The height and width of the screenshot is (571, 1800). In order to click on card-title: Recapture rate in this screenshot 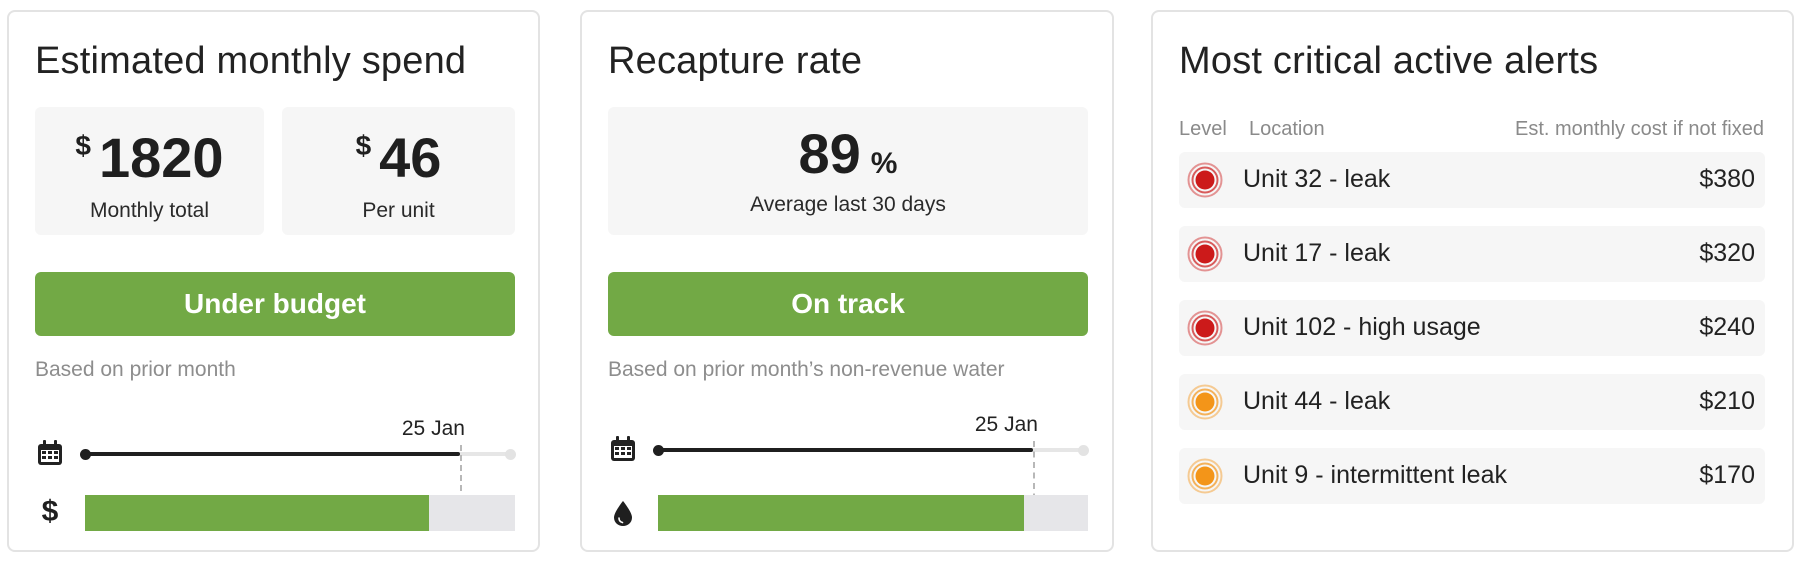, I will do `click(735, 61)`.